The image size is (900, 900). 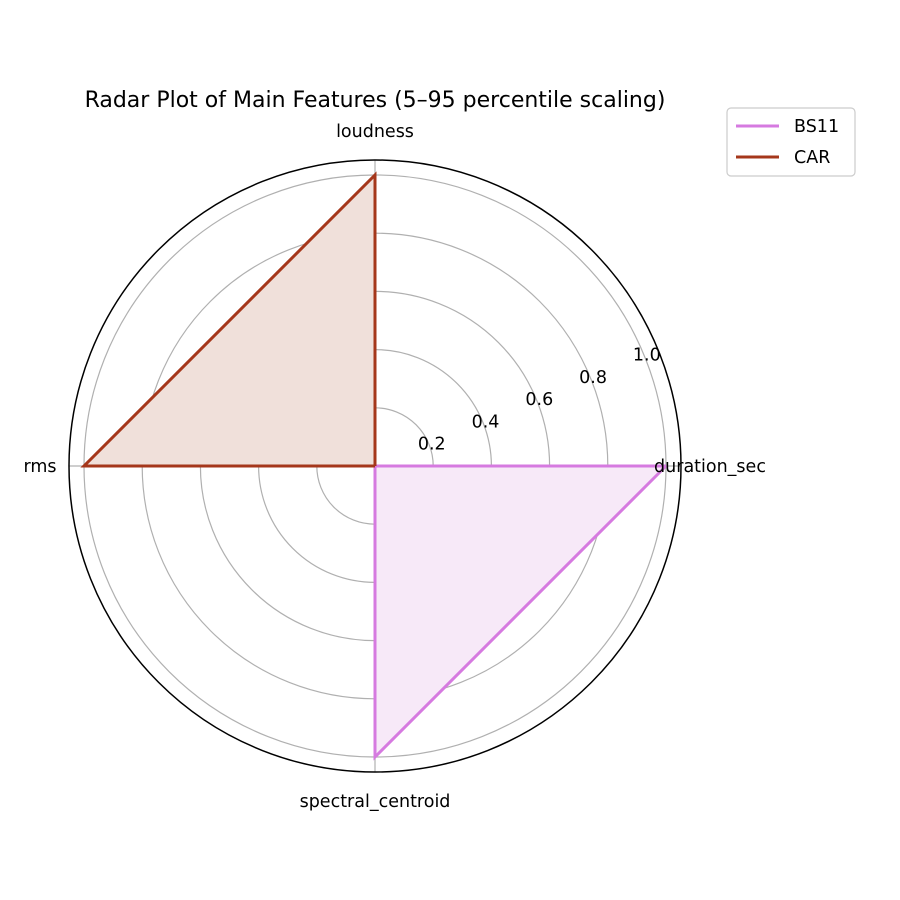 I want to click on series-line-car, so click(x=228, y=319).